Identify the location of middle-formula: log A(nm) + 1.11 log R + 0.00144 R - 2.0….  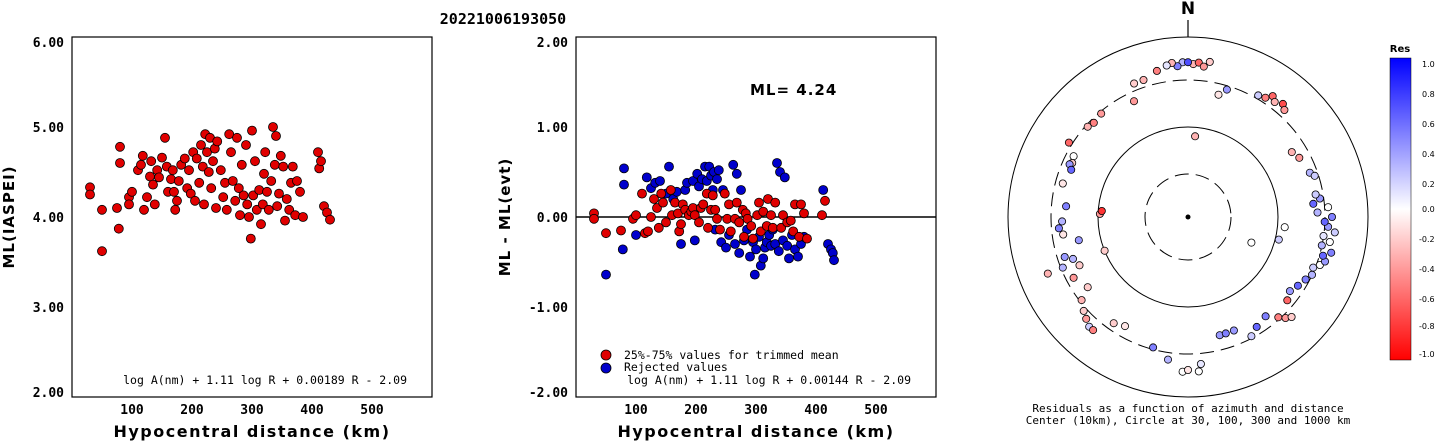
(769, 380).